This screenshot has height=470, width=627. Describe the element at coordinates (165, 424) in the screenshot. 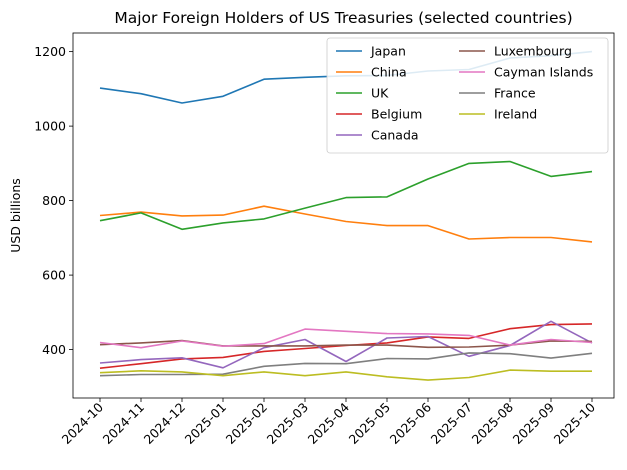

I see `x-tick-label: 2024-12` at that location.